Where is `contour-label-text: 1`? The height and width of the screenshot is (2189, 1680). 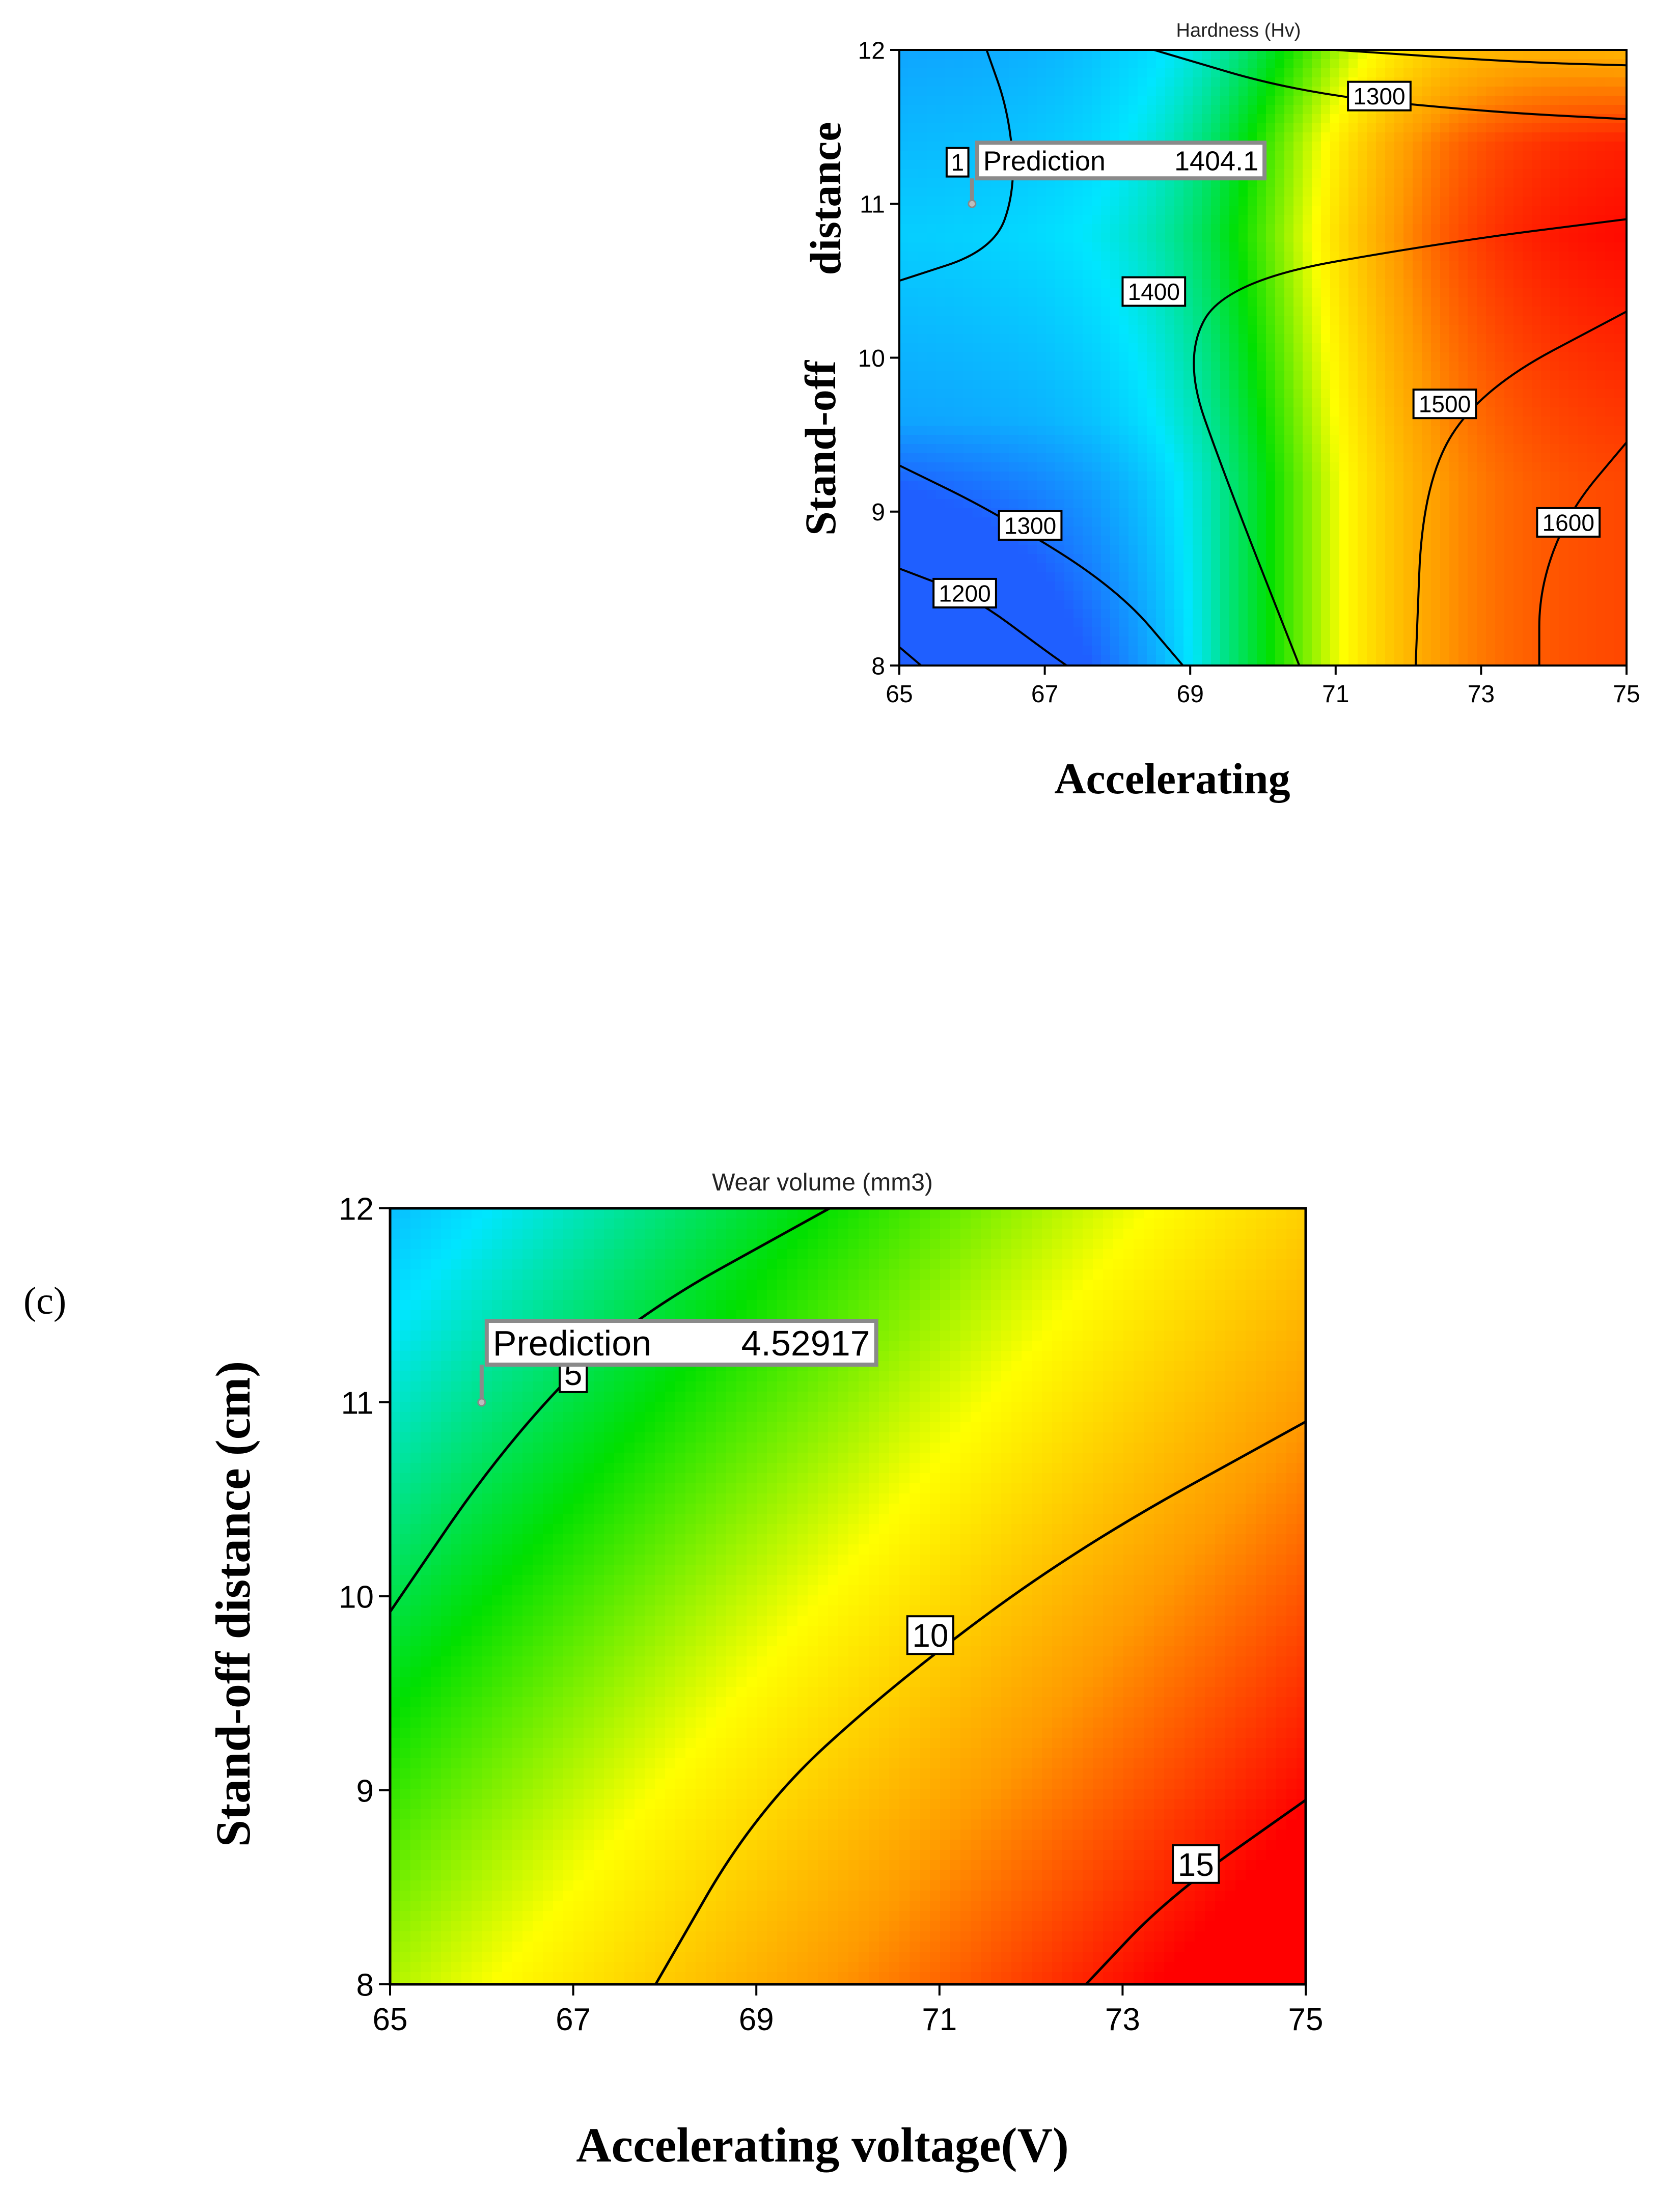 contour-label-text: 1 is located at coordinates (957, 163).